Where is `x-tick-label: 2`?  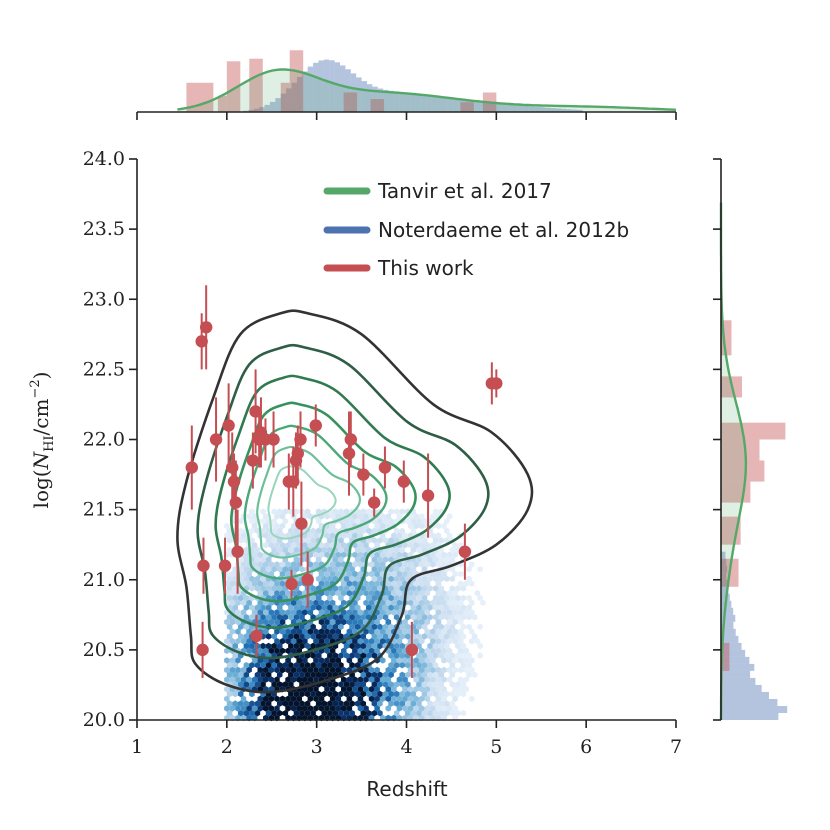 x-tick-label: 2 is located at coordinates (227, 747).